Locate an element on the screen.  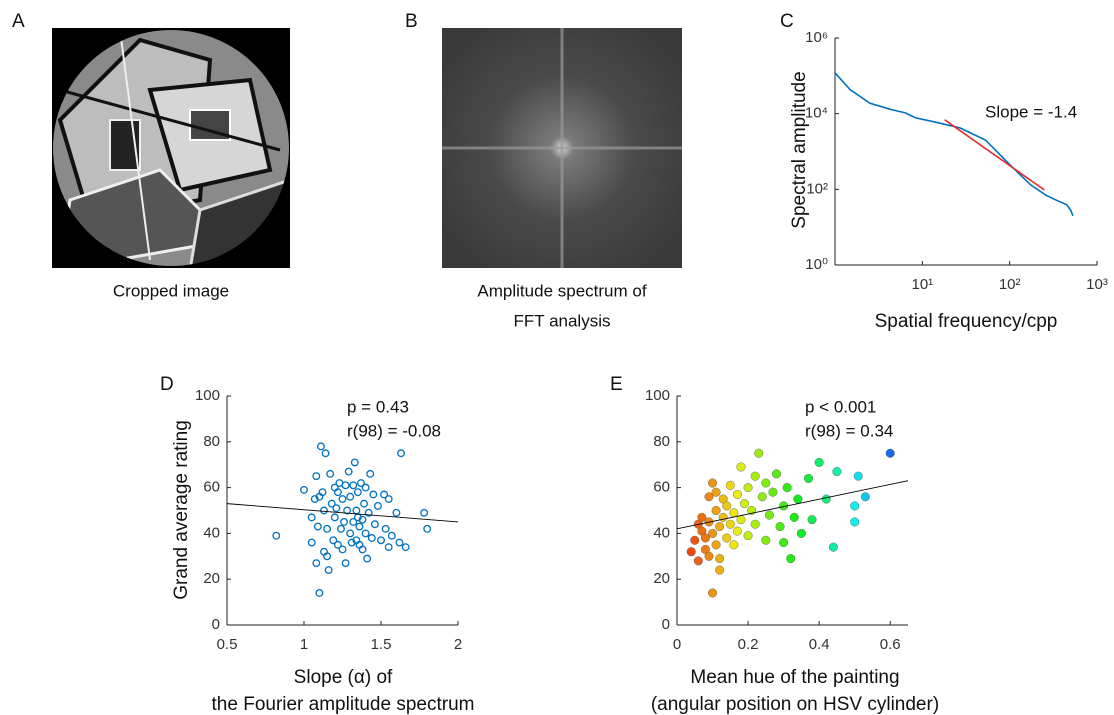
panel-letter: A is located at coordinates (18, 21).